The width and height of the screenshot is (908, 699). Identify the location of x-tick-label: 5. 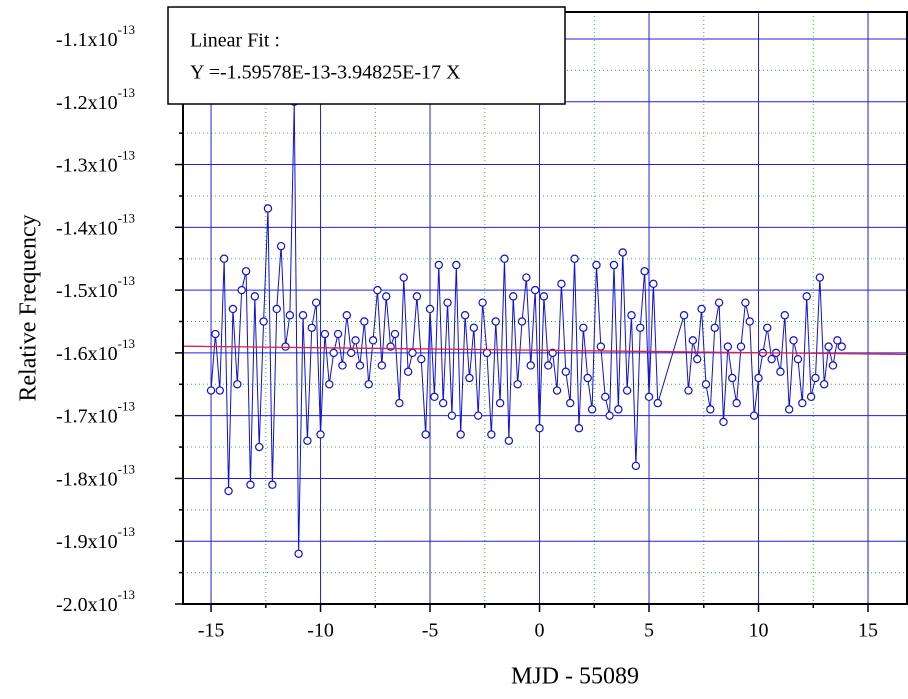
(649, 631).